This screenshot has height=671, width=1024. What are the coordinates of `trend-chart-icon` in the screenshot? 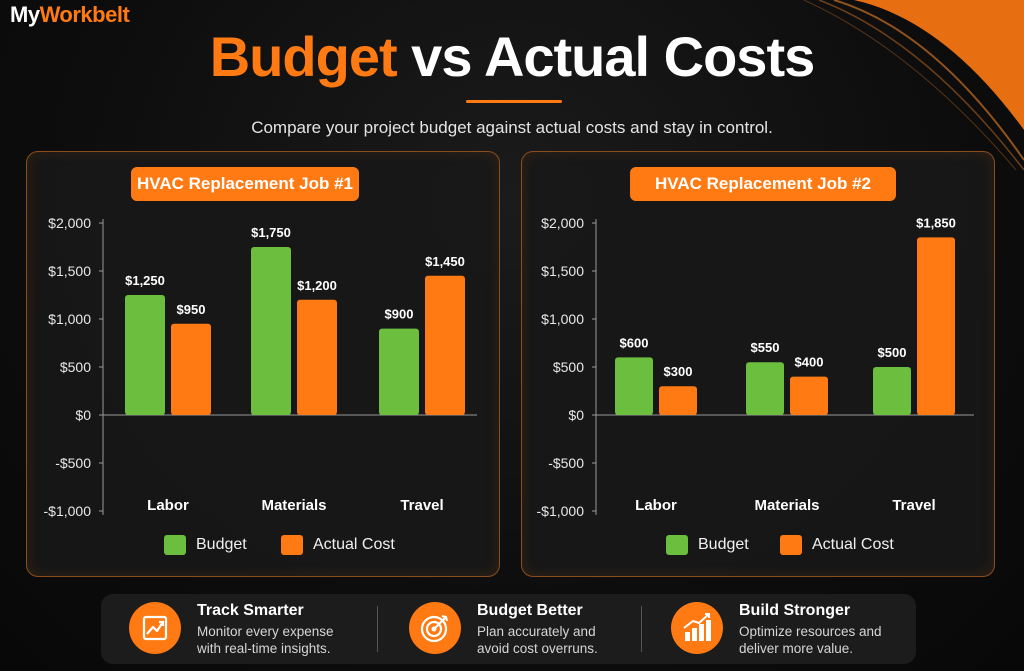 It's located at (155, 628).